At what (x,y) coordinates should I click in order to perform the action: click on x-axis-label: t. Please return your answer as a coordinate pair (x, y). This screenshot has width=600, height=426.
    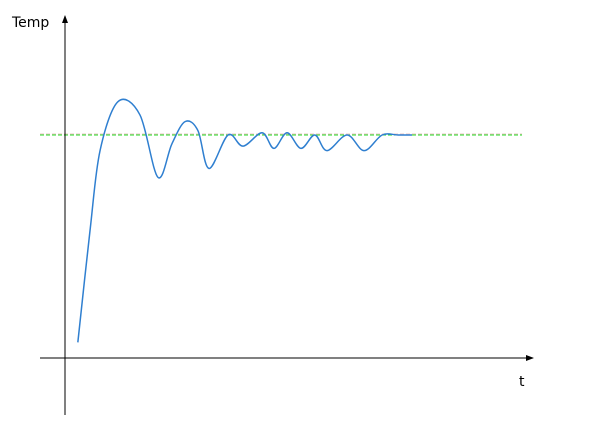
    Looking at the image, I should click on (522, 382).